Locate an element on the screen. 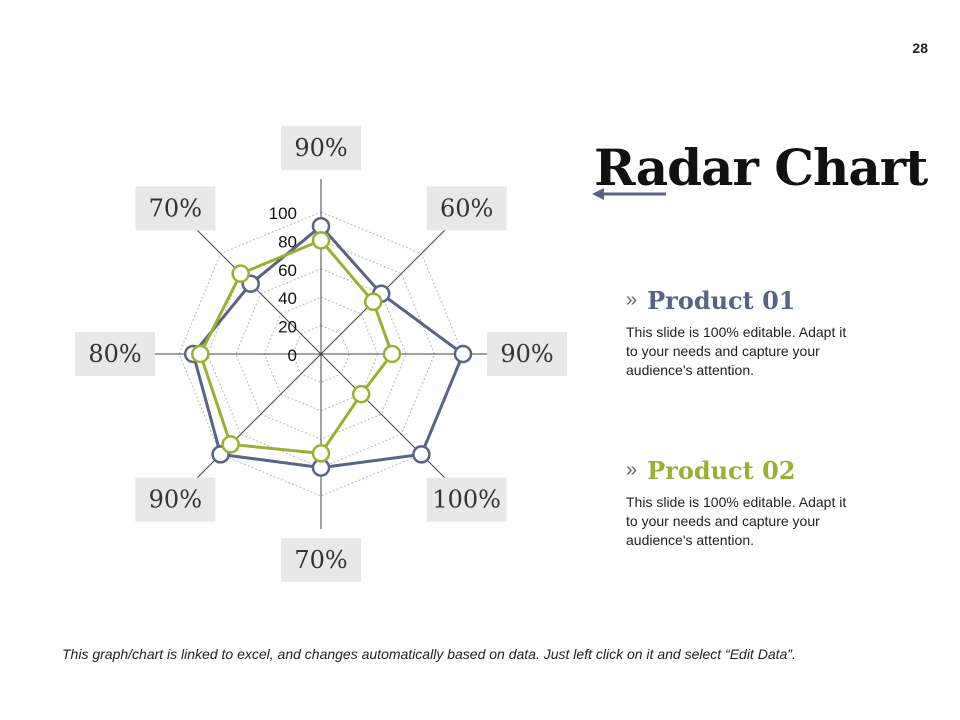  slide-title: Radar Chart is located at coordinates (761, 167).